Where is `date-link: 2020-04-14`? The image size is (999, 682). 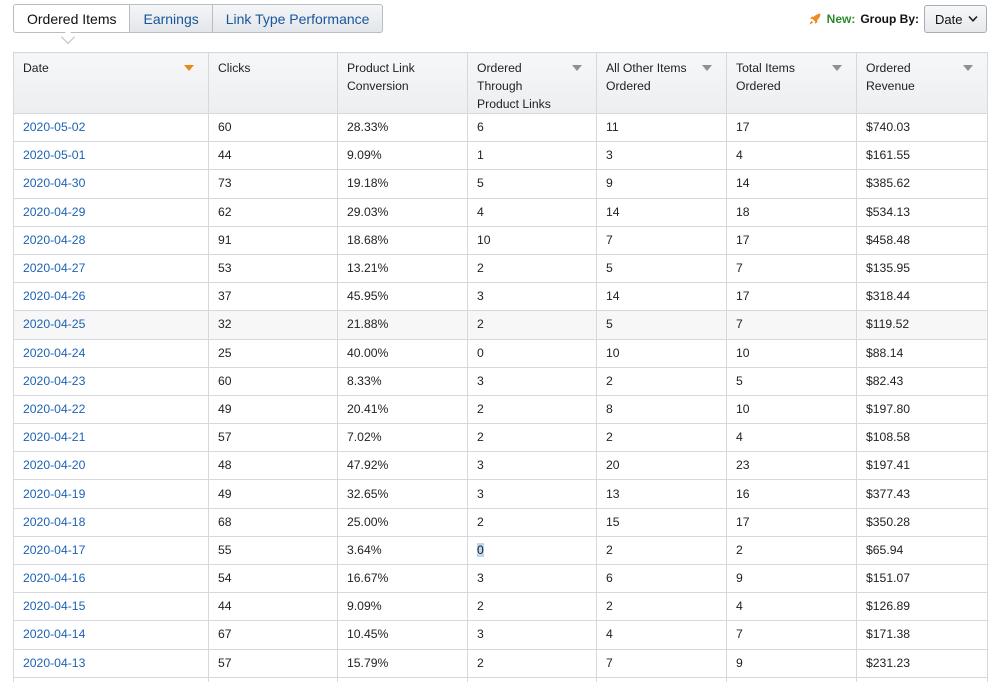
date-link: 2020-04-14 is located at coordinates (54, 634).